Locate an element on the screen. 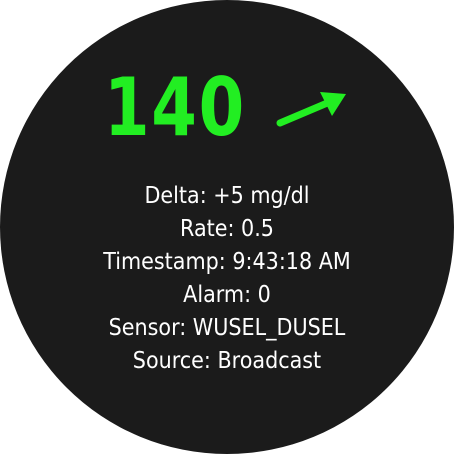  arrow-up-right-icon is located at coordinates (311, 109).